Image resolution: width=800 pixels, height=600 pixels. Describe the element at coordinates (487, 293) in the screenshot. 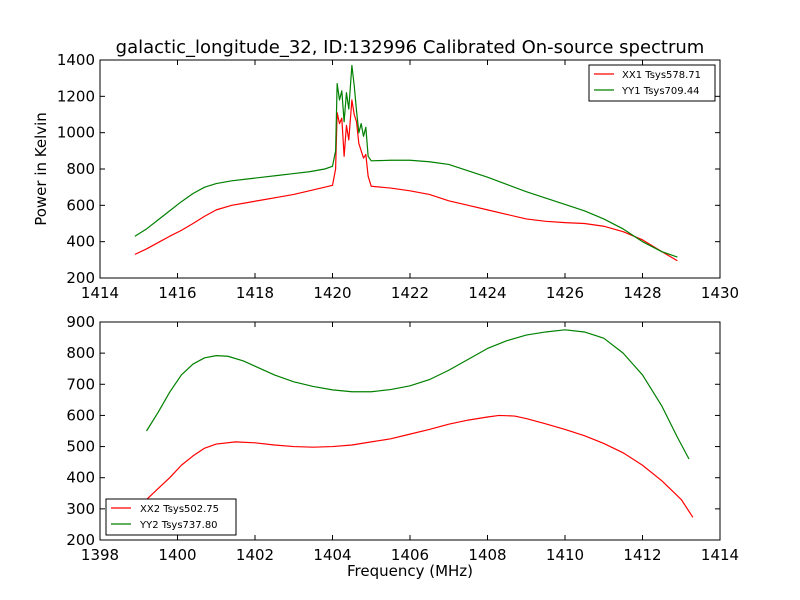

I see `top-x-tick-label: 1424` at that location.